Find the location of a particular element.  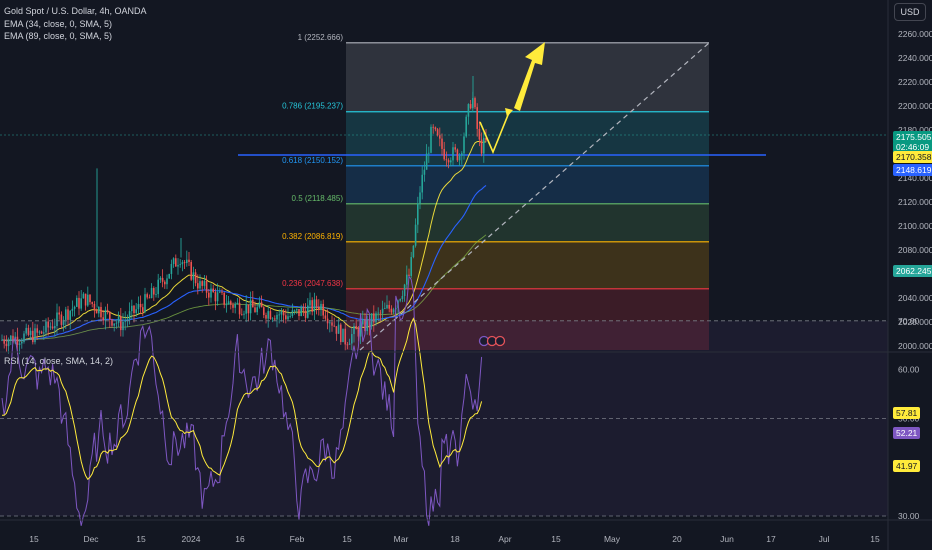

price-tick-label: 2240.000 is located at coordinates (915, 58).